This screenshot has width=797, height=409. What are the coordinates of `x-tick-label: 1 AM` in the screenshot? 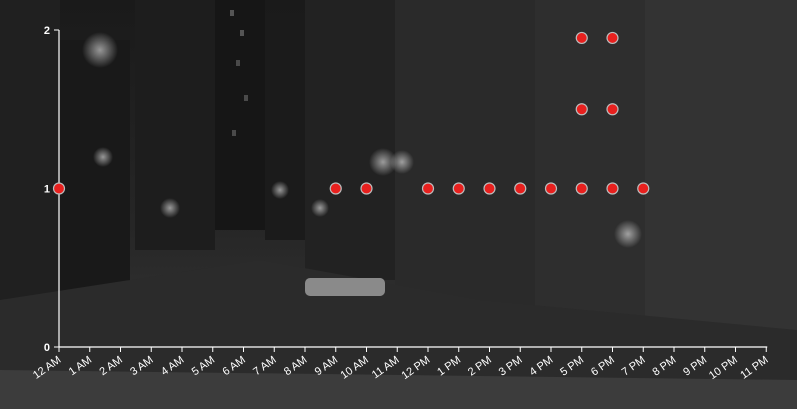 It's located at (80, 366).